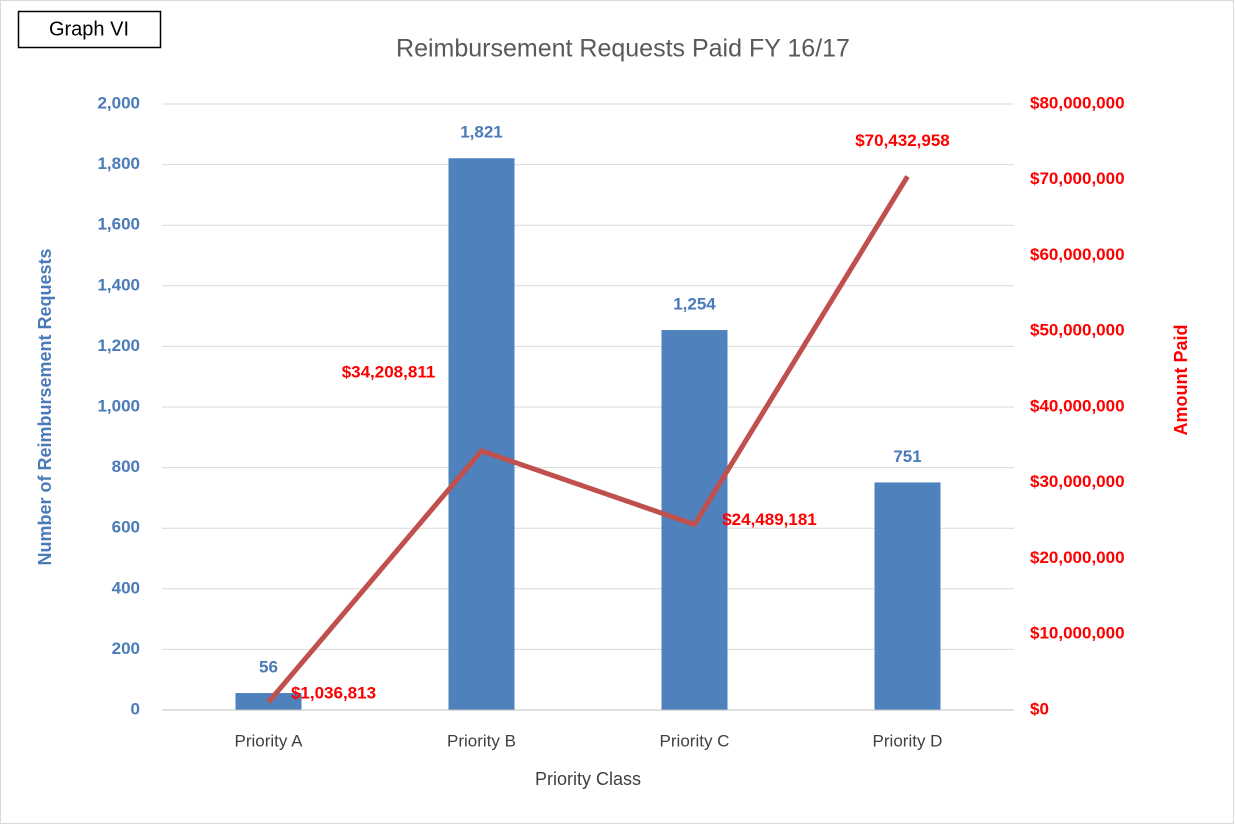  What do you see at coordinates (118, 345) in the screenshot?
I see `y-tick-label: 1,200` at bounding box center [118, 345].